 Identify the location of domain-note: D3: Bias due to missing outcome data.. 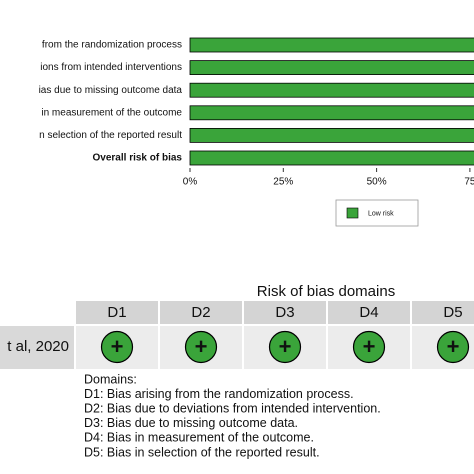
(191, 423).